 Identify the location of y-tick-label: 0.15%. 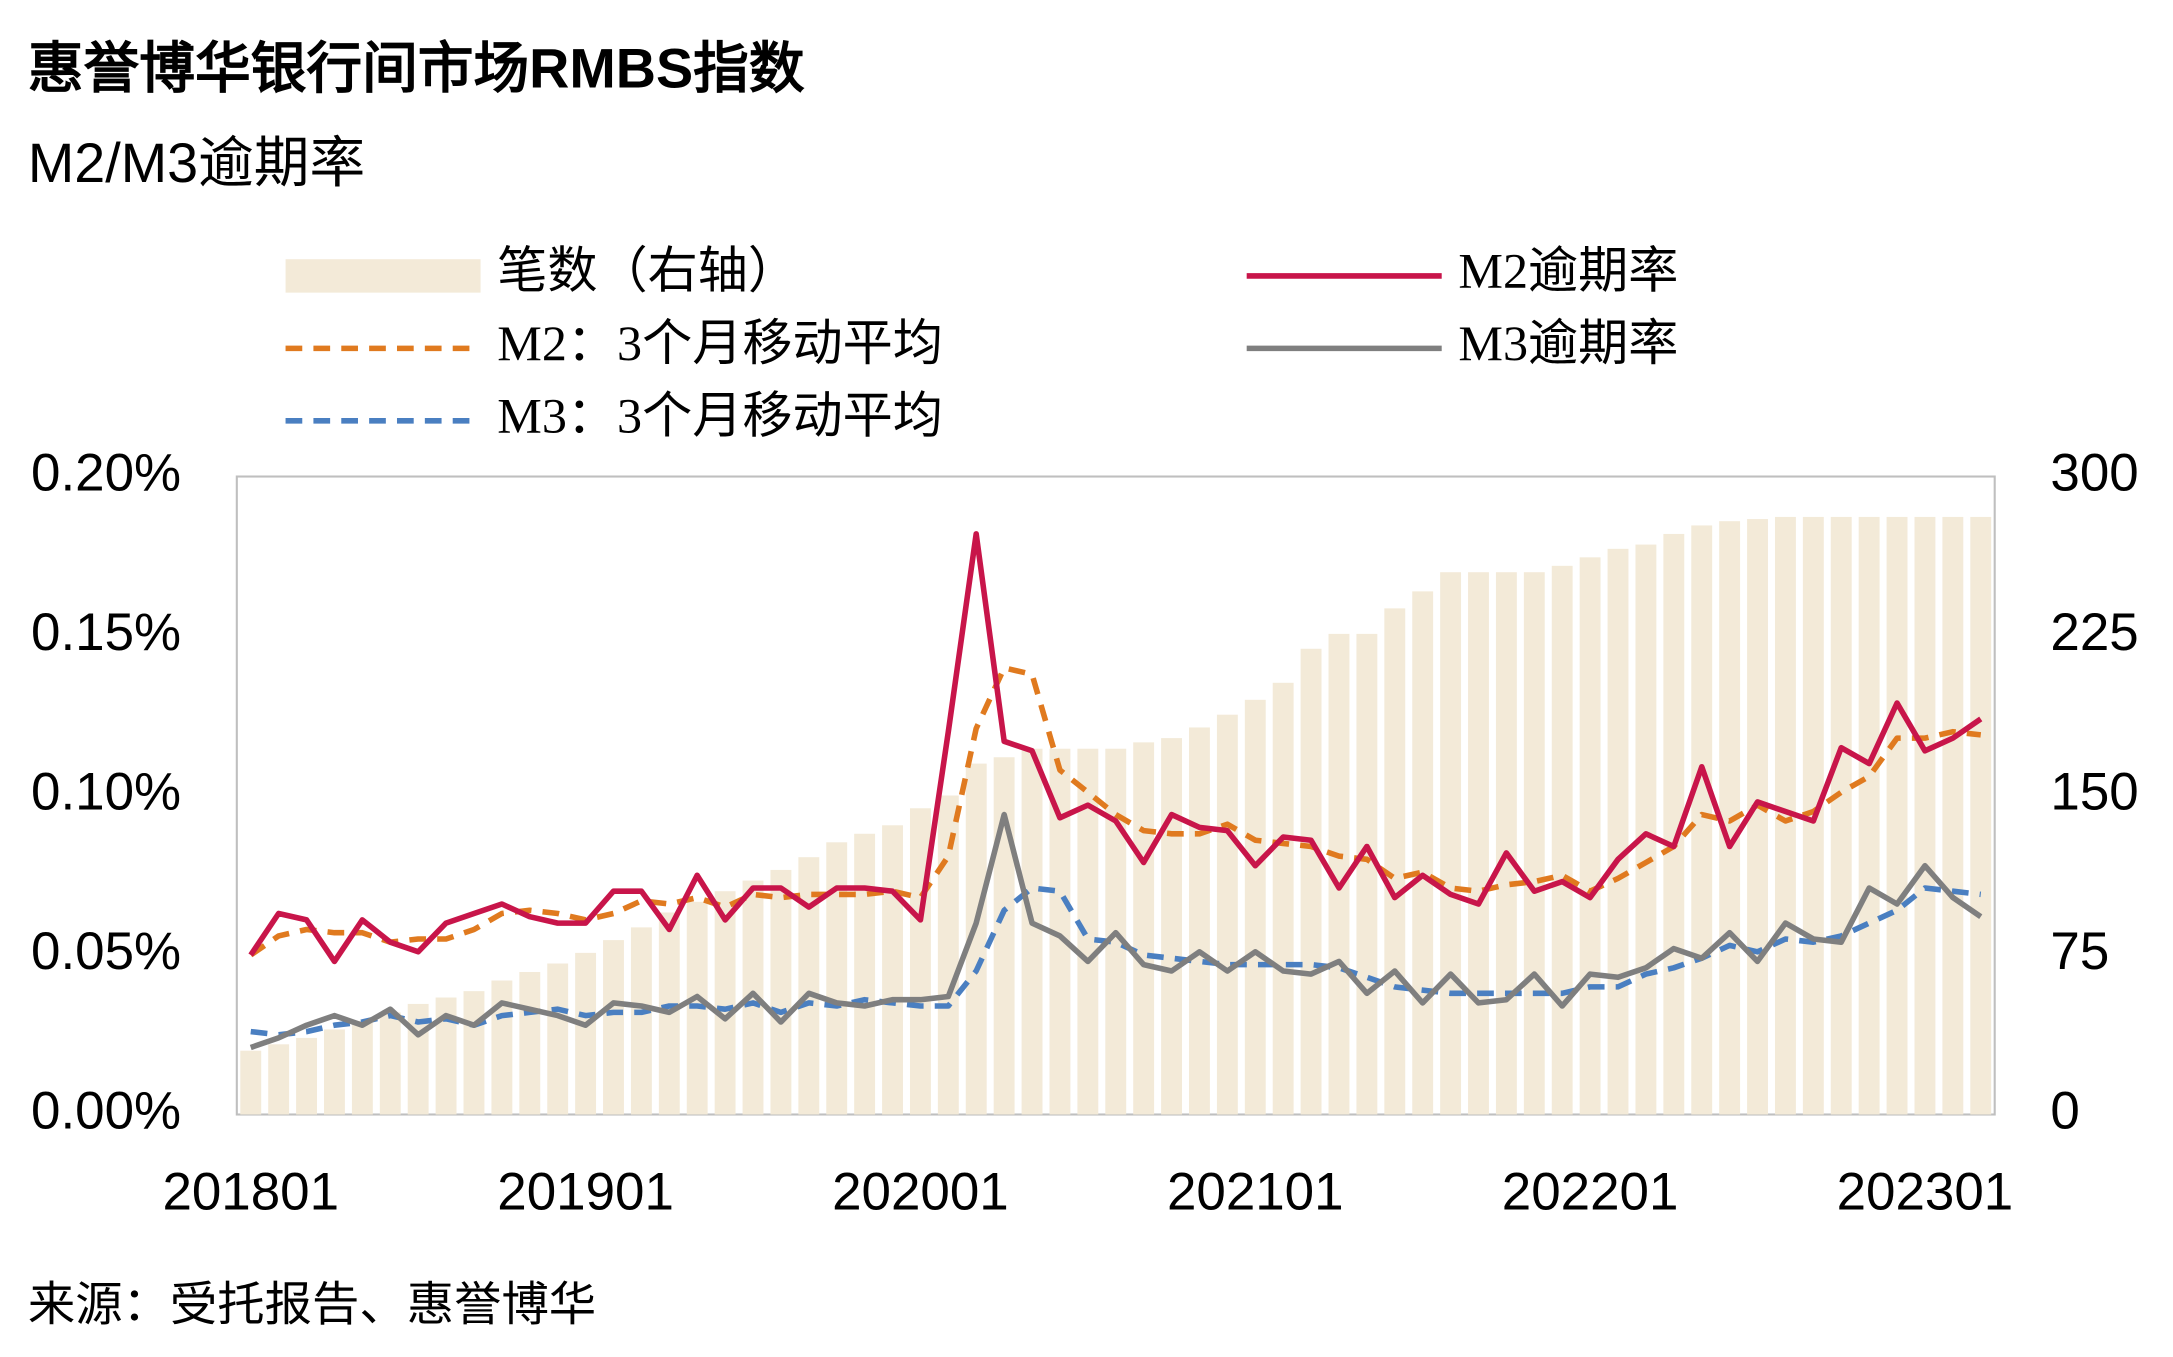
(106, 632).